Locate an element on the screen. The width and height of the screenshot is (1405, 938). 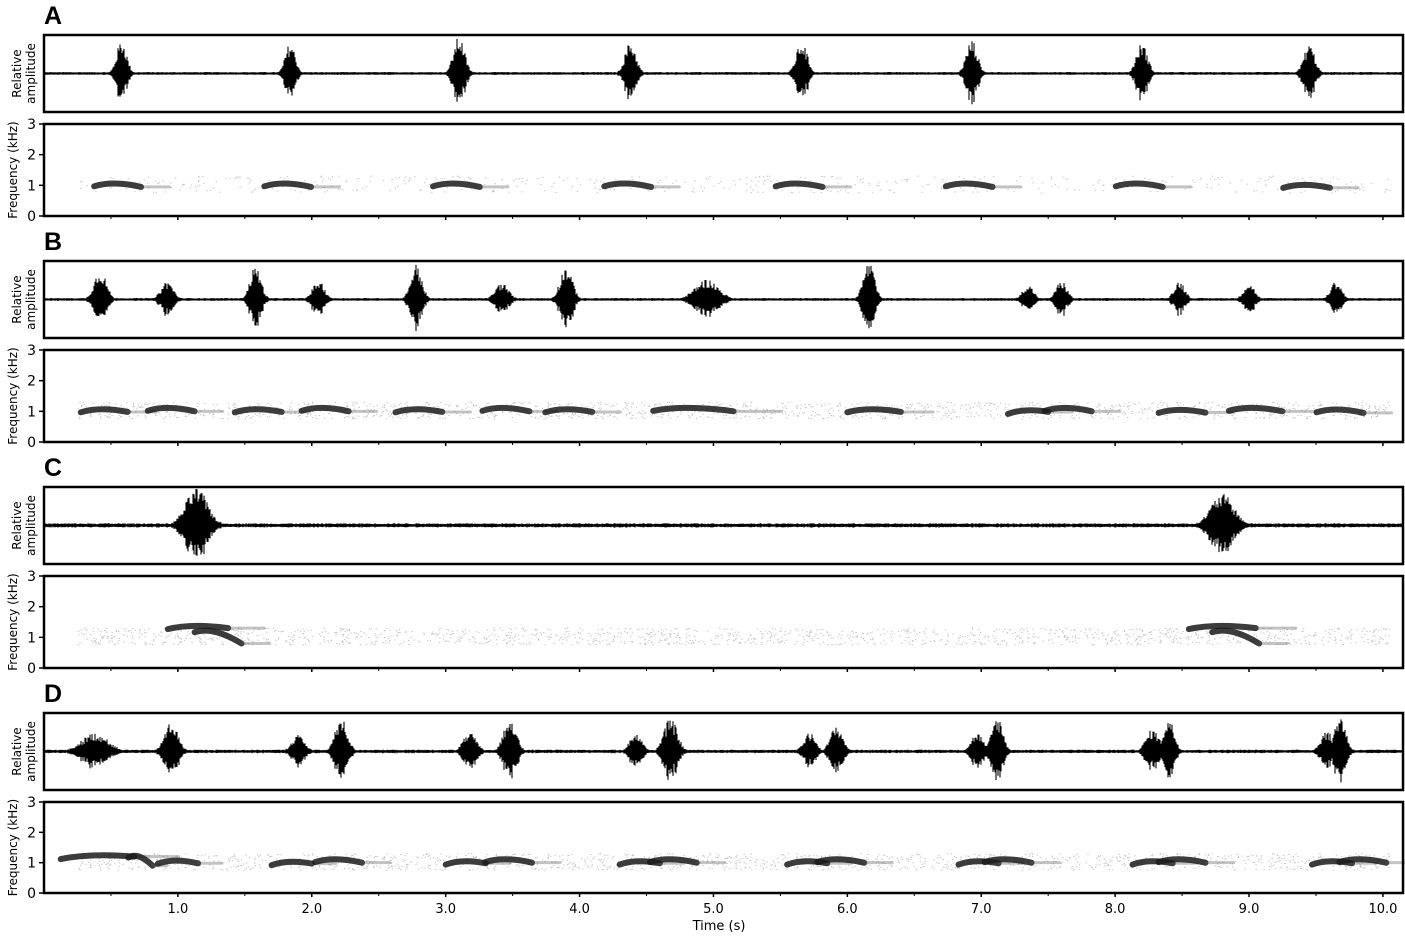
xtick-label: 4.0 is located at coordinates (579, 909).